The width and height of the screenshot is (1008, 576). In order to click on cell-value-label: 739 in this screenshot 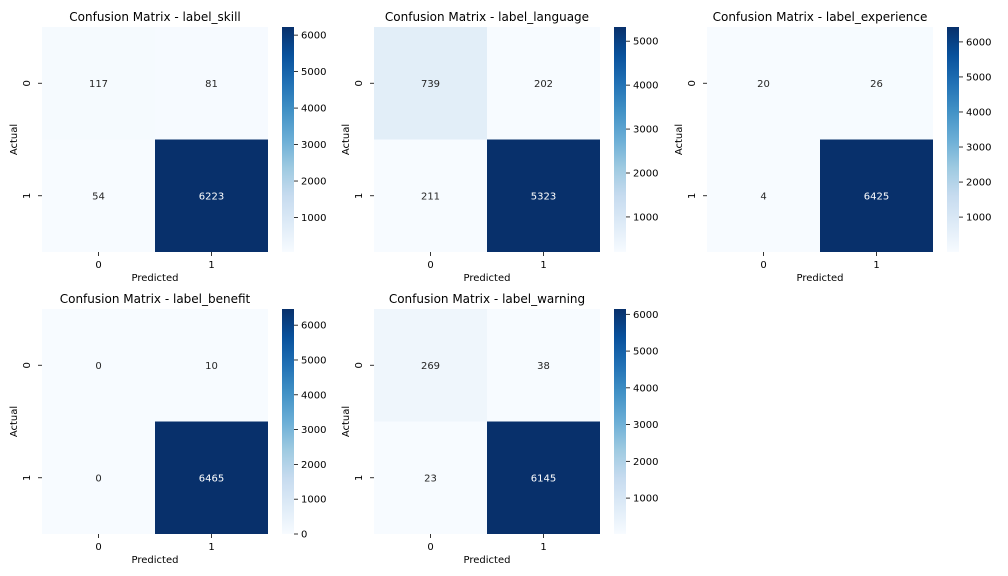, I will do `click(430, 84)`.